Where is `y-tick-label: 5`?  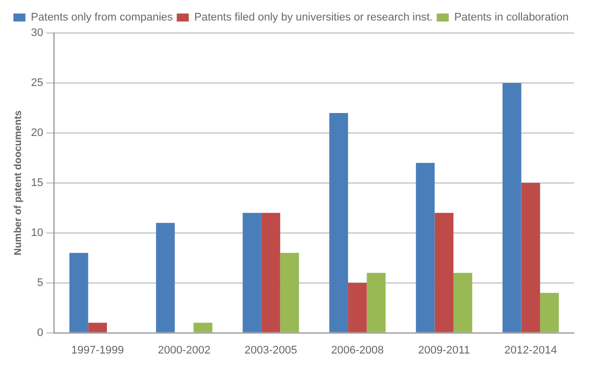
y-tick-label: 5 is located at coordinates (40, 282).